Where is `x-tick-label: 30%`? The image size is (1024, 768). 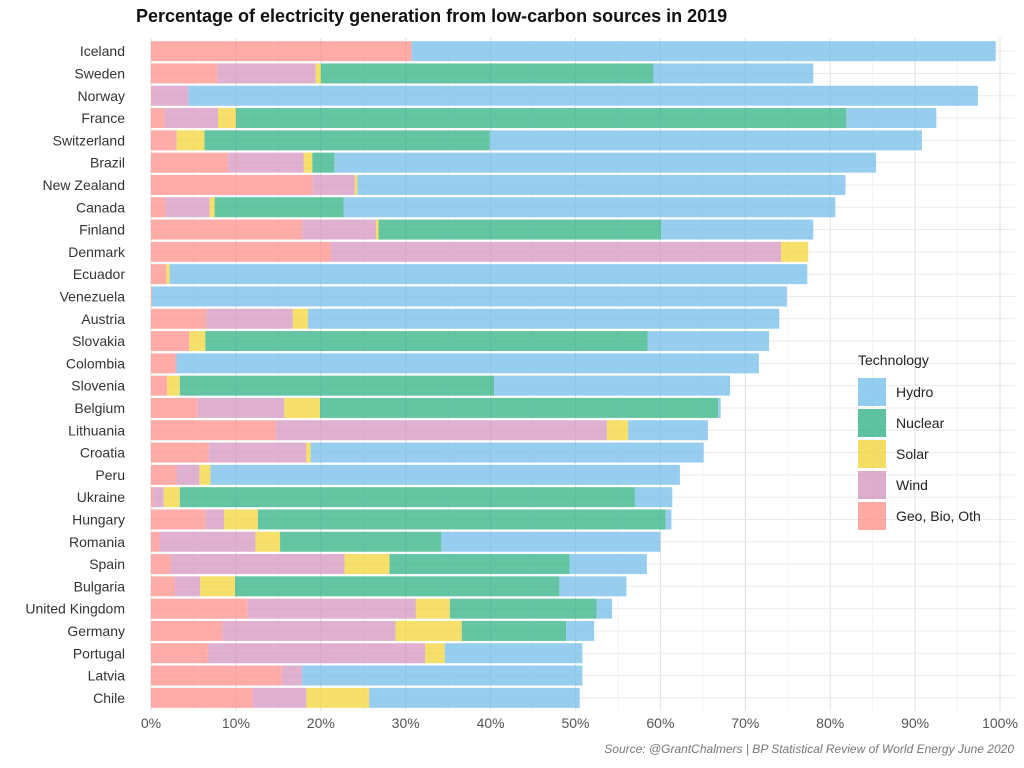
x-tick-label: 30% is located at coordinates (406, 723).